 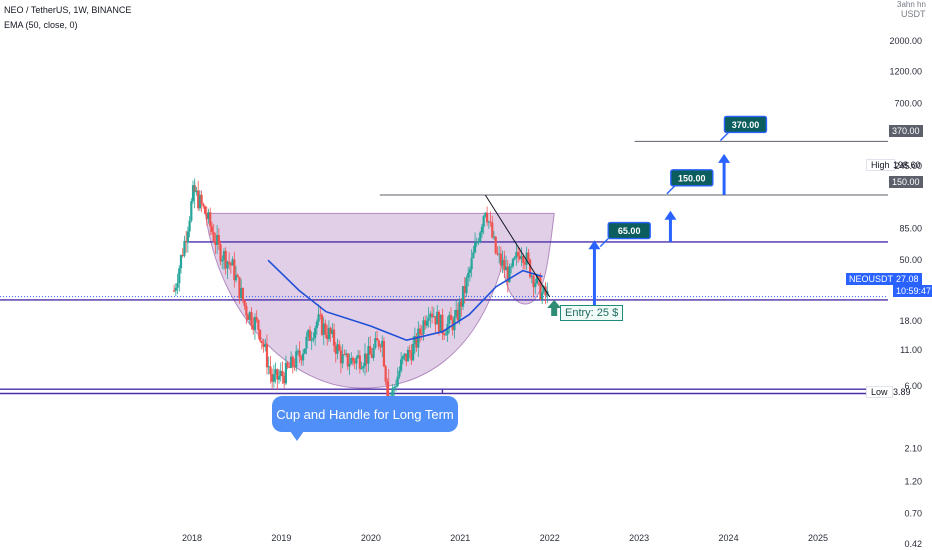 I want to click on target-arrow-3-head, so click(x=724, y=158).